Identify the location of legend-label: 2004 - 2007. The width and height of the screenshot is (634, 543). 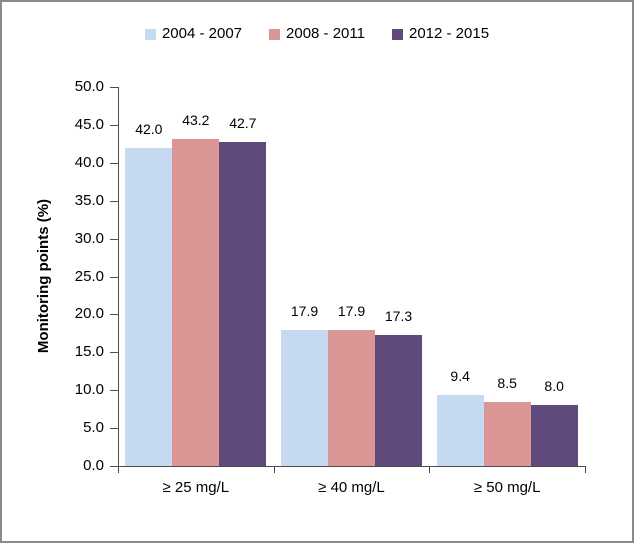
(202, 33).